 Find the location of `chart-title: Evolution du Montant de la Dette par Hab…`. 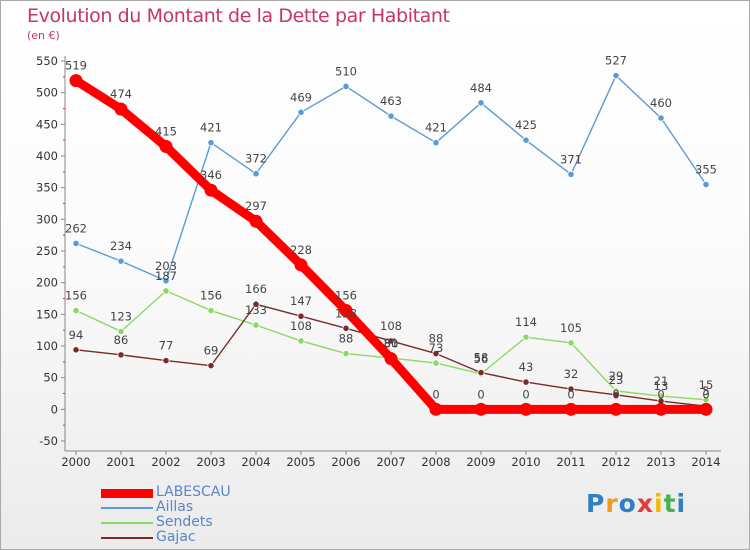

chart-title: Evolution du Montant de la Dette par Hab… is located at coordinates (238, 16).